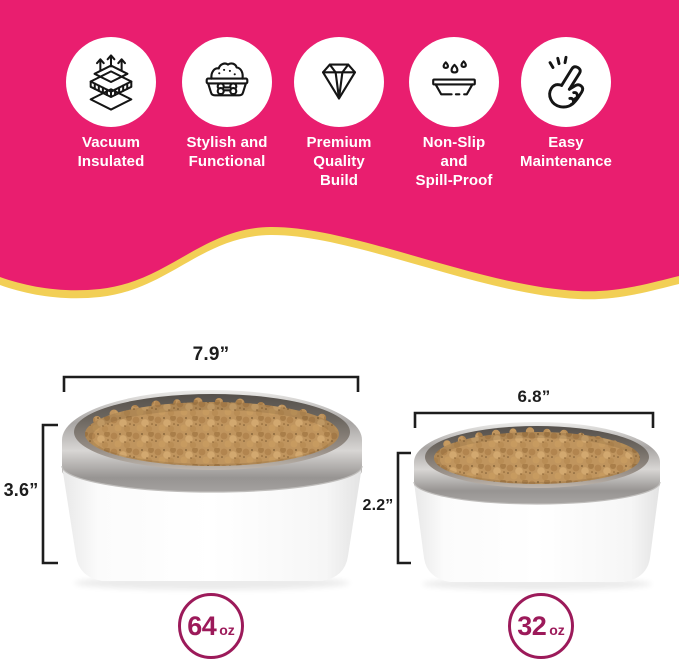 The height and width of the screenshot is (663, 679). What do you see at coordinates (211, 354) in the screenshot?
I see `large-bowl-width-label: 7.9”` at bounding box center [211, 354].